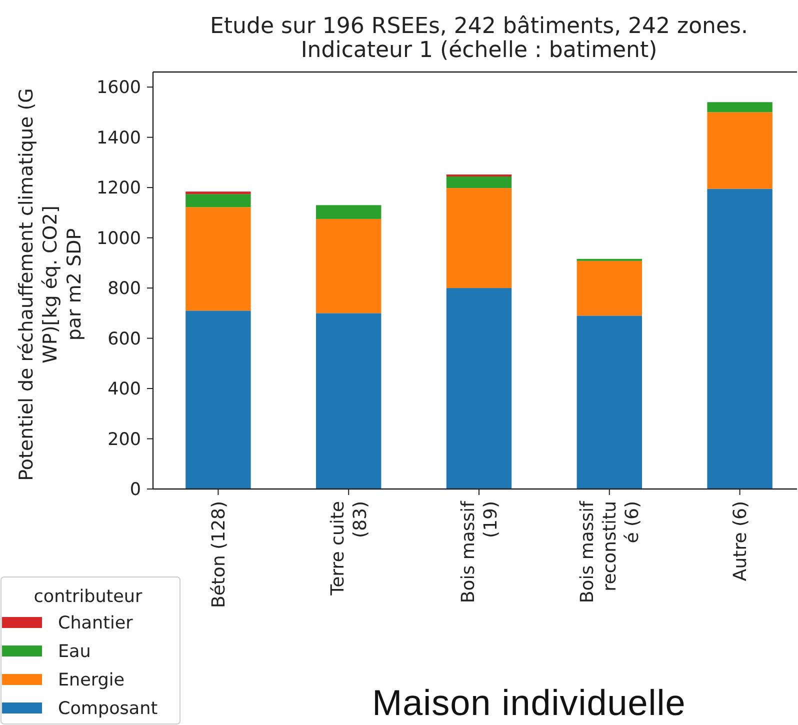  I want to click on x-tick-label: Autre (6), so click(741, 541).